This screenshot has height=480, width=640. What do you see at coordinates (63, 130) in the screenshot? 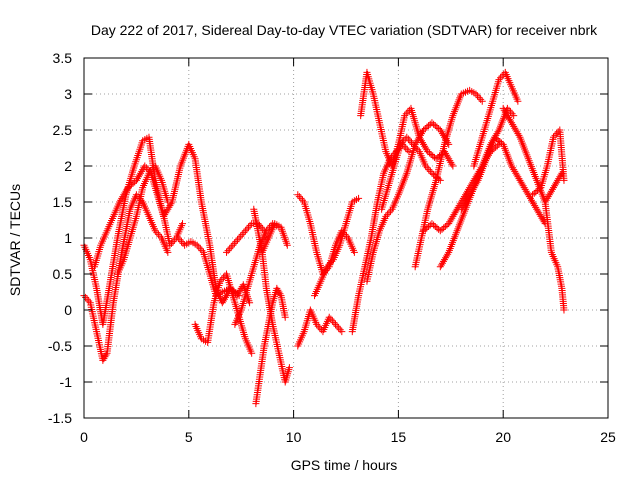
I see `y-tick-label: 2.5` at bounding box center [63, 130].